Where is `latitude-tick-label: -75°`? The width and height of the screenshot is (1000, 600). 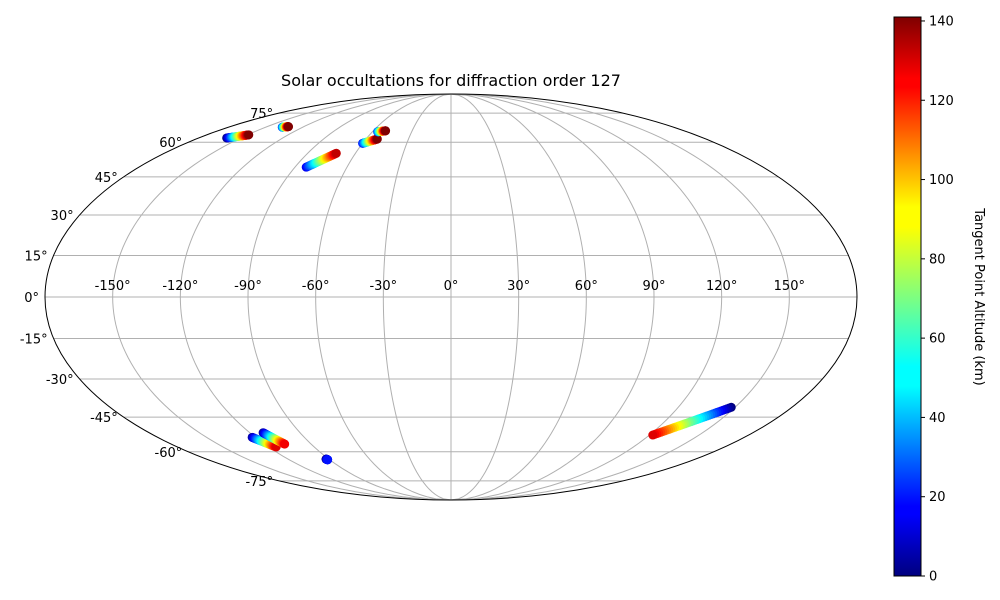
latitude-tick-label: -75° is located at coordinates (259, 482).